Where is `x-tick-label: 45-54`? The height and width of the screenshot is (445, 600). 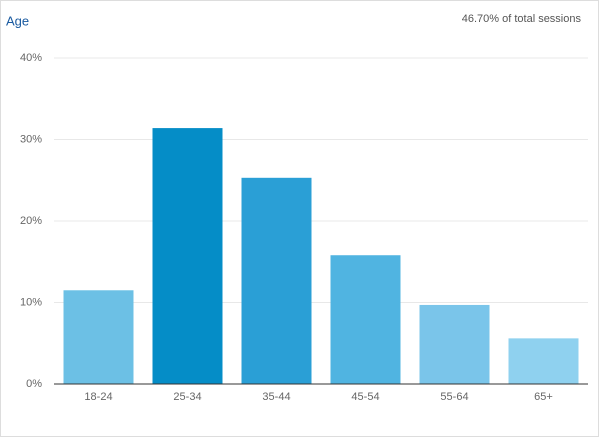 x-tick-label: 45-54 is located at coordinates (365, 397).